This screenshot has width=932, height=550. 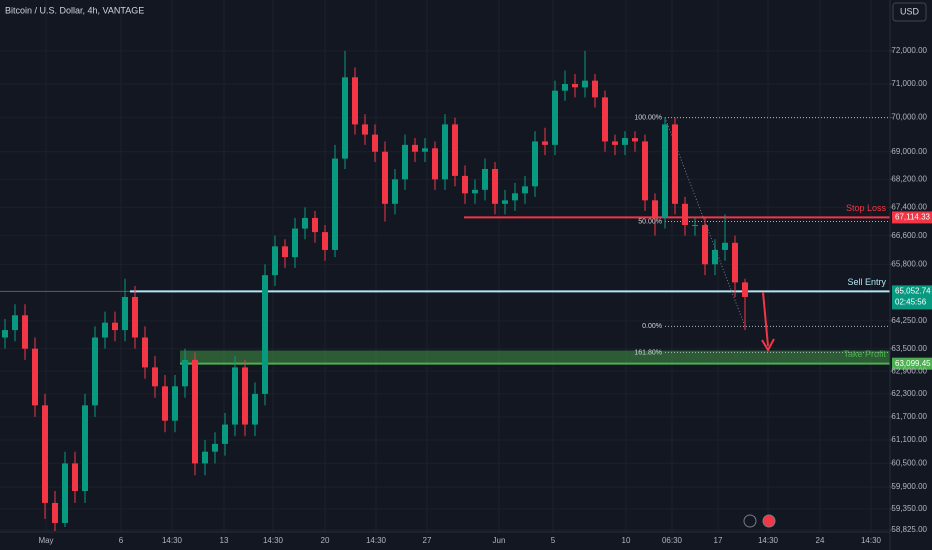 I want to click on y-tick-label: 62,900.00, so click(x=909, y=370).